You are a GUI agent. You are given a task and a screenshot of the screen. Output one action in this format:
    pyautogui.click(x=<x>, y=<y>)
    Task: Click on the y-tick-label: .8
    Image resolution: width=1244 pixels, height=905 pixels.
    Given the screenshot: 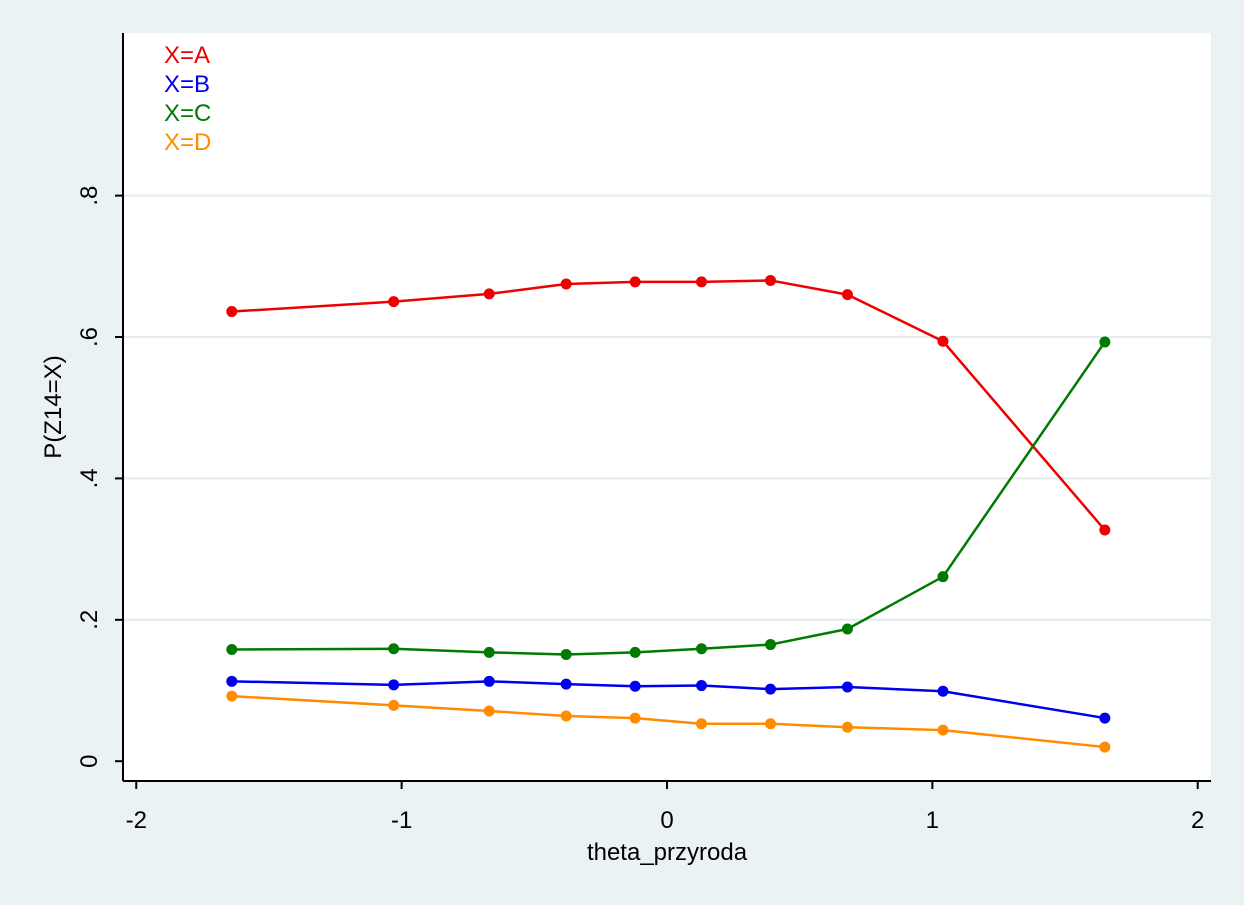 What is the action you would take?
    pyautogui.click(x=89, y=196)
    